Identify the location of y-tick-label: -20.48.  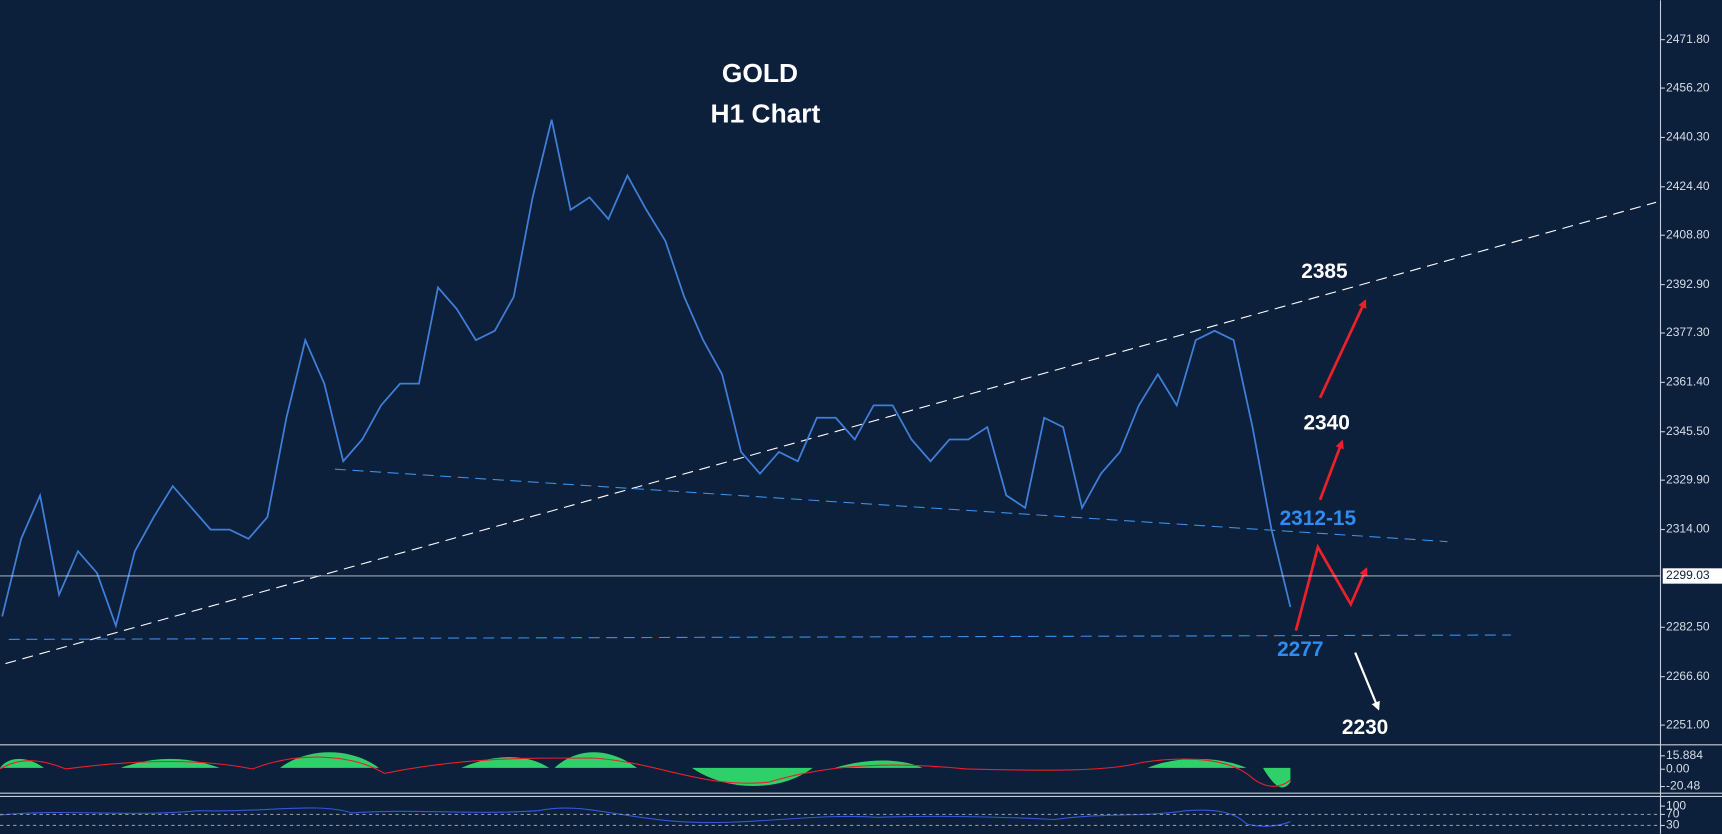
(1683, 786).